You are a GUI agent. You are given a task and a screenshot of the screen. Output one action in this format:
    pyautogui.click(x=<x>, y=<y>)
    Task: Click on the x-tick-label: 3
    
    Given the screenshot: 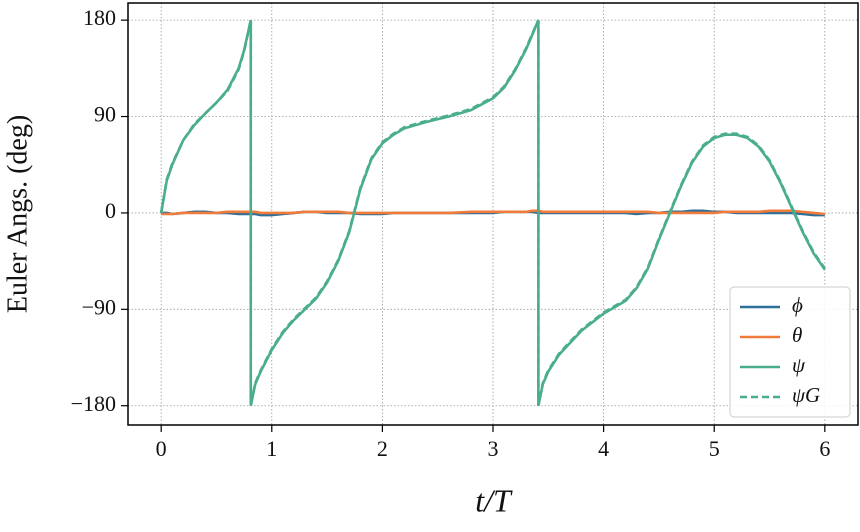 What is the action you would take?
    pyautogui.click(x=493, y=448)
    